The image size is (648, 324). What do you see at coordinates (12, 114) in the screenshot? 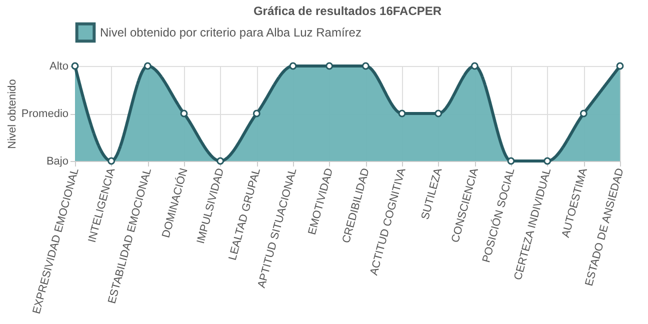
I see `y-axis-title: Nivel obtenido` at bounding box center [12, 114].